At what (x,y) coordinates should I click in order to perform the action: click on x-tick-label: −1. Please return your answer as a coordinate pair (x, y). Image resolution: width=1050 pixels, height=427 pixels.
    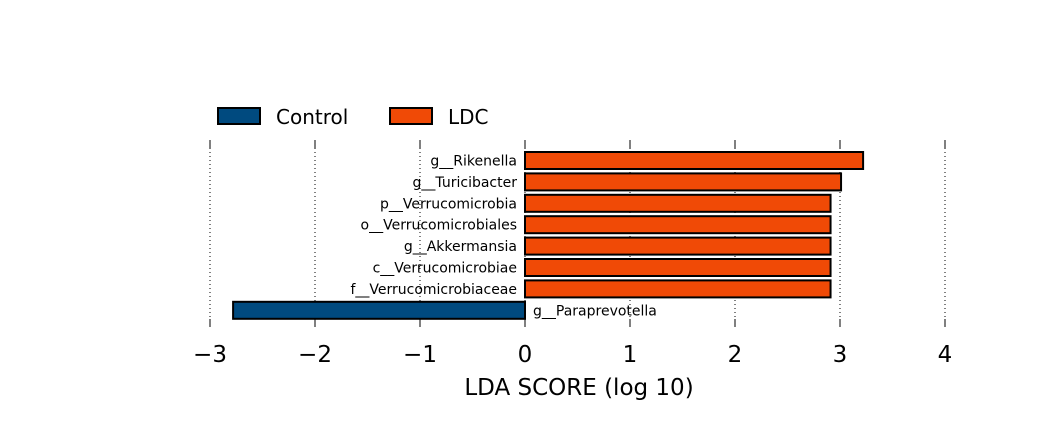
    Looking at the image, I should click on (420, 355).